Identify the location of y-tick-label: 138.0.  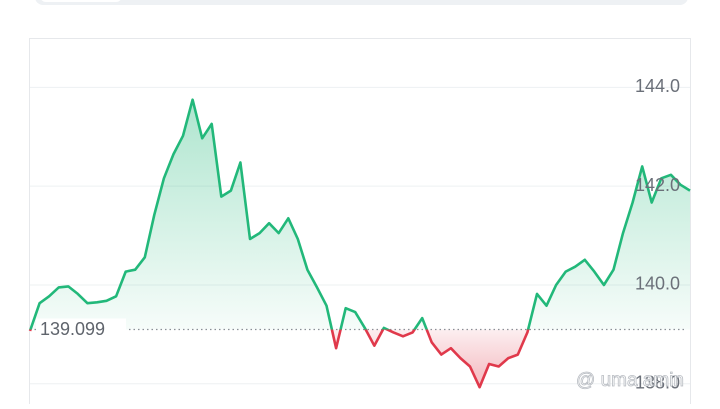
(657, 382).